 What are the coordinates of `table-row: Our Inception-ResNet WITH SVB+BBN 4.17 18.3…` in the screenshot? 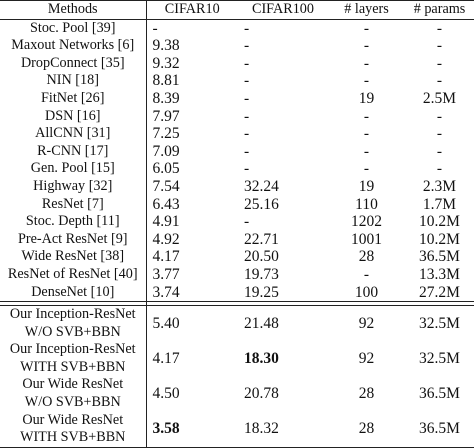 It's located at (237, 359).